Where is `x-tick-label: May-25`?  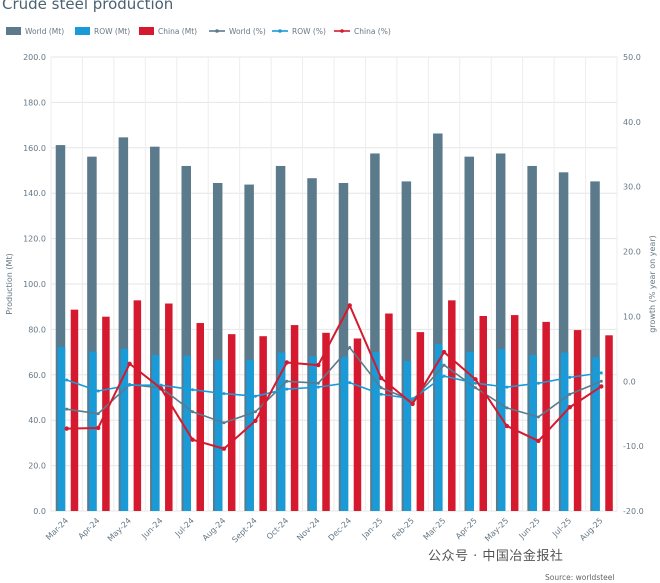
x-tick-label: May-25 is located at coordinates (496, 529).